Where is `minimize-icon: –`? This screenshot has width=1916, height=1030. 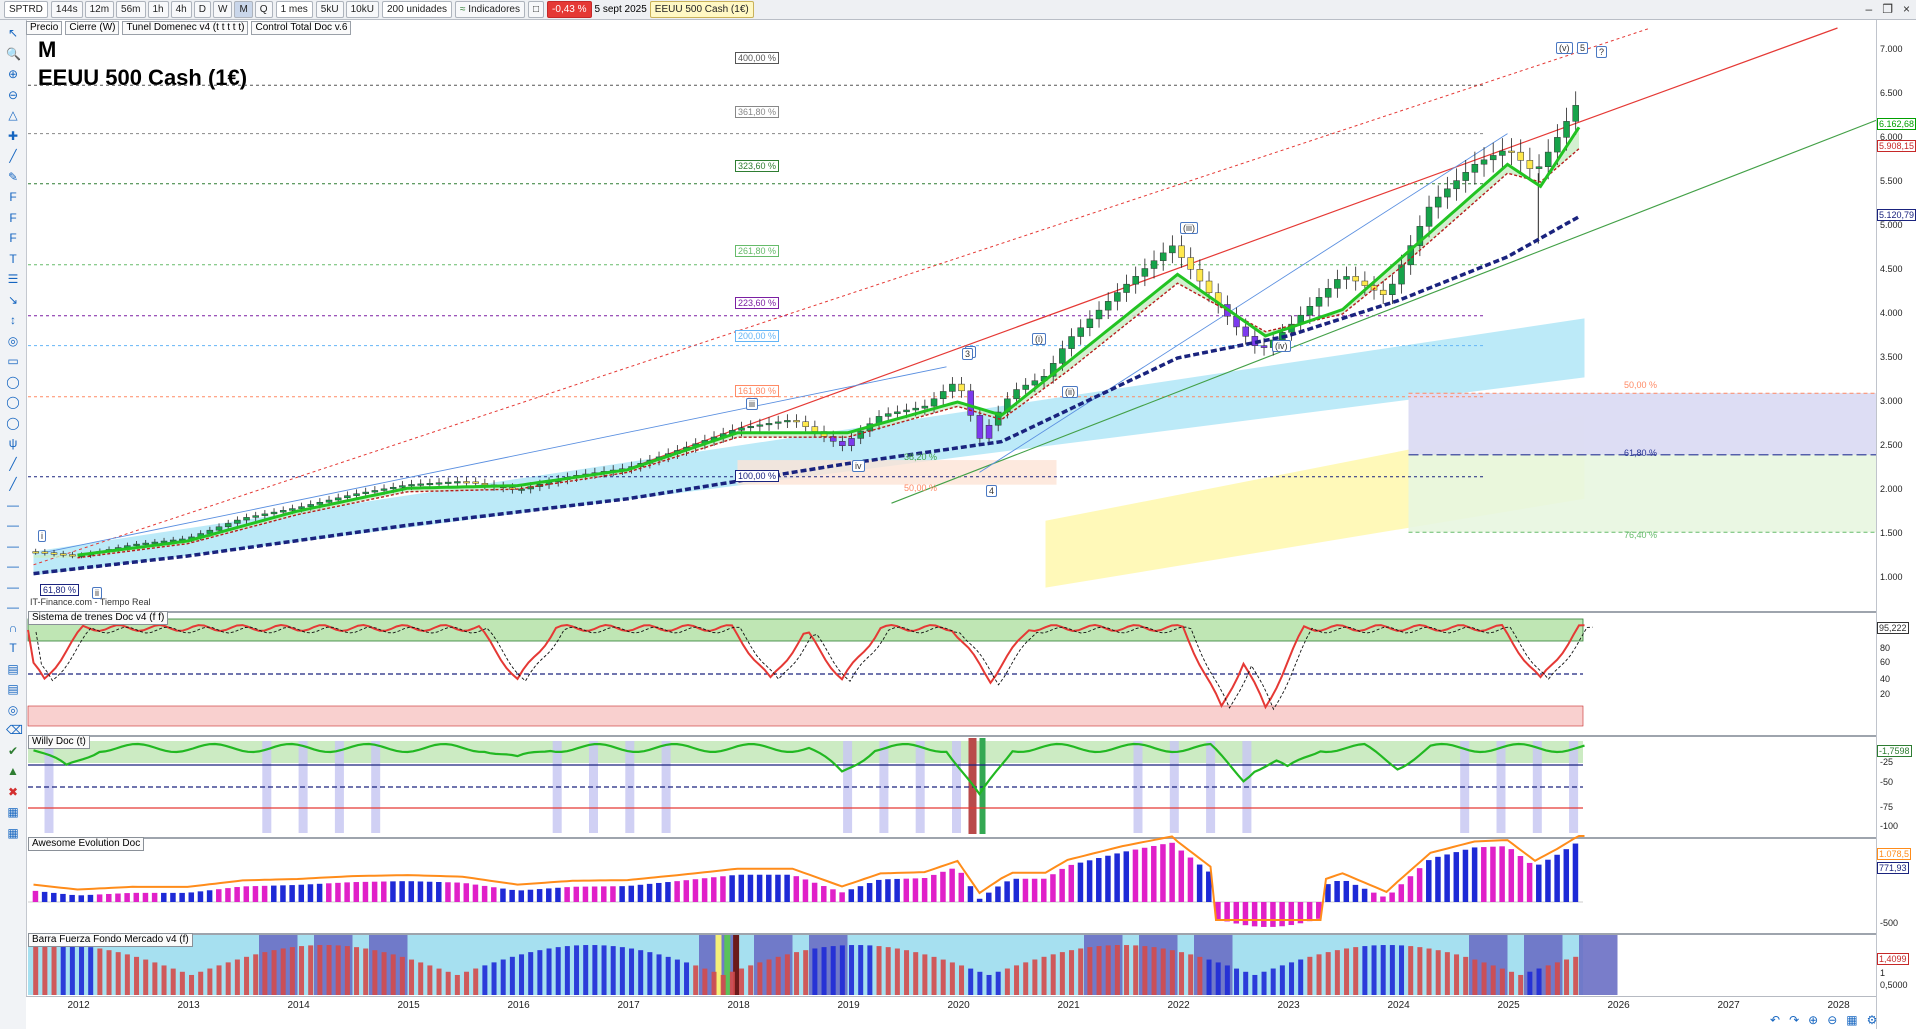
minimize-icon: – is located at coordinates (1869, 9).